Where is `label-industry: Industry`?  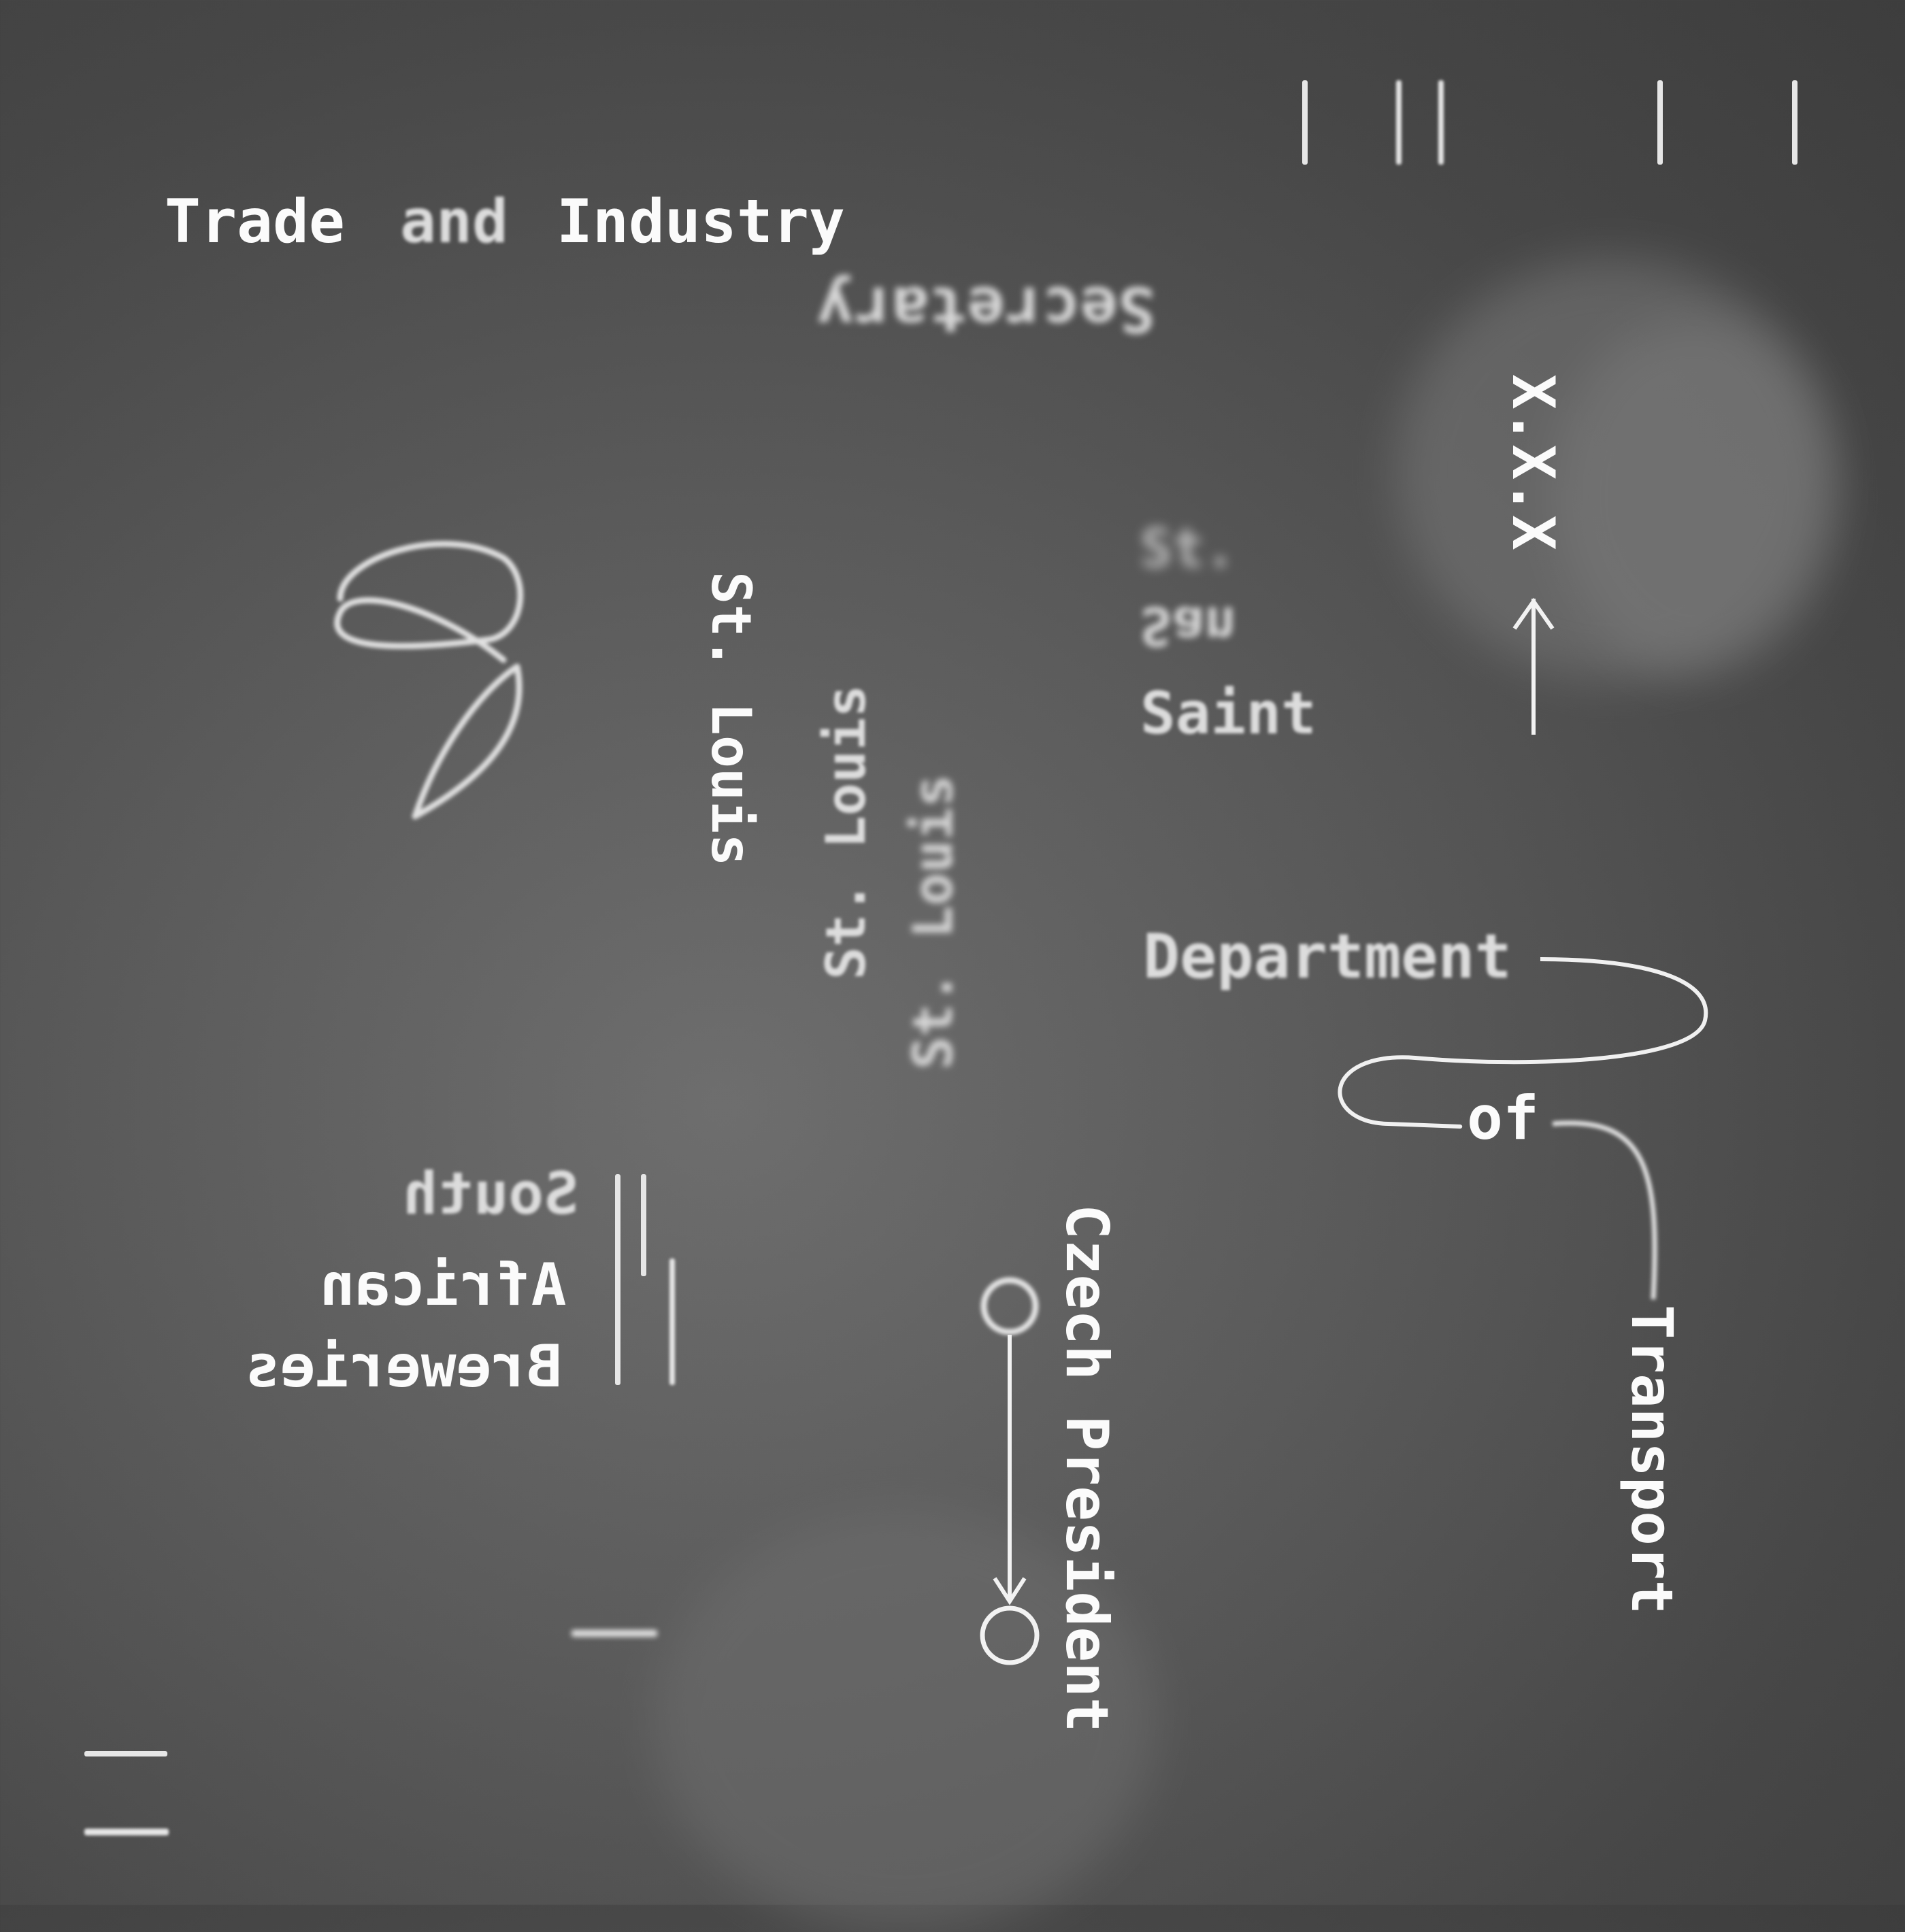 label-industry: Industry is located at coordinates (701, 221).